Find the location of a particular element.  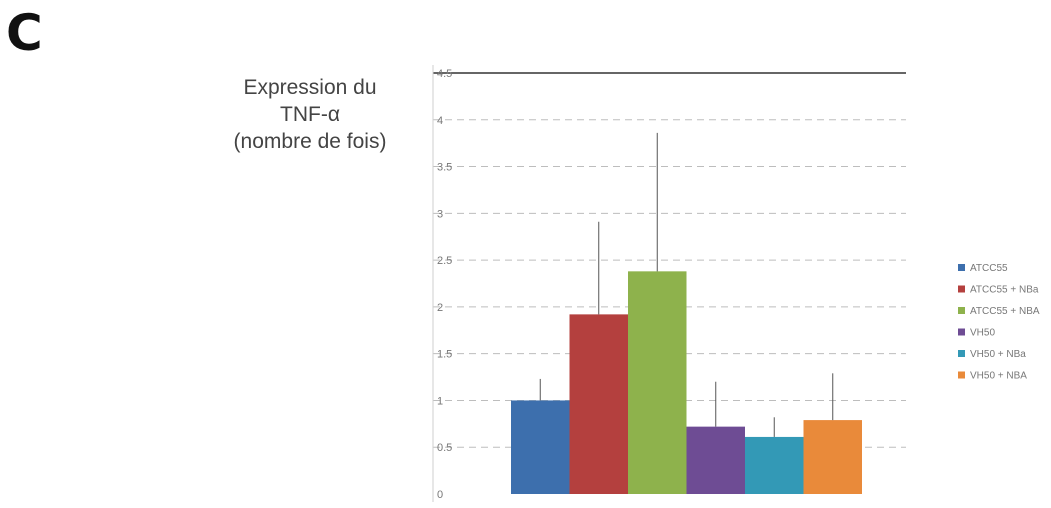

y-tick-label: 1.5 is located at coordinates (444, 355).